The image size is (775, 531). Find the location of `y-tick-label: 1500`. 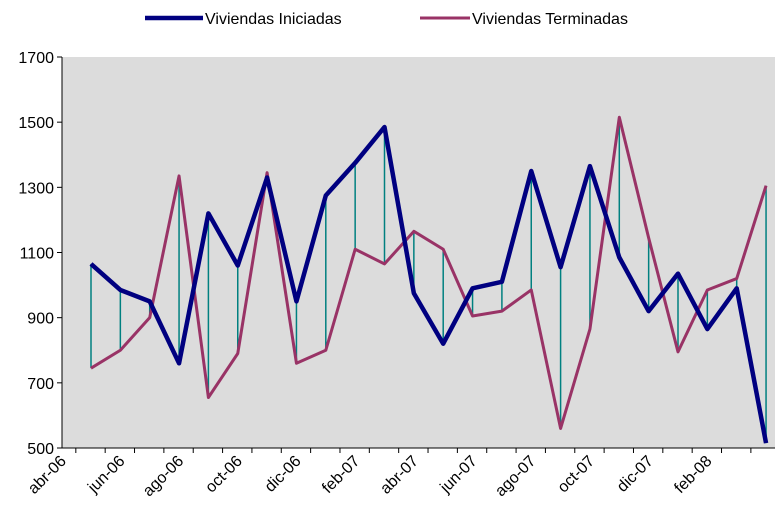

y-tick-label: 1500 is located at coordinates (36, 123).